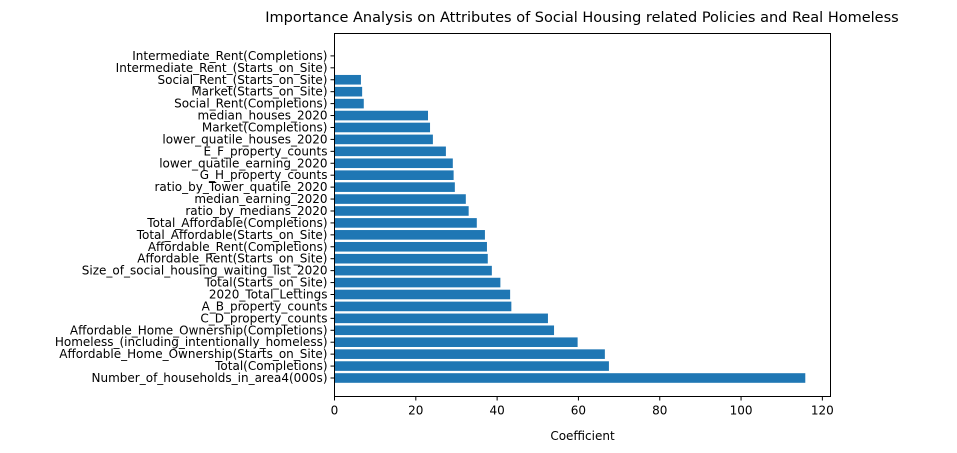  Describe the element at coordinates (578, 411) in the screenshot. I see `x-tick-label: 60` at that location.